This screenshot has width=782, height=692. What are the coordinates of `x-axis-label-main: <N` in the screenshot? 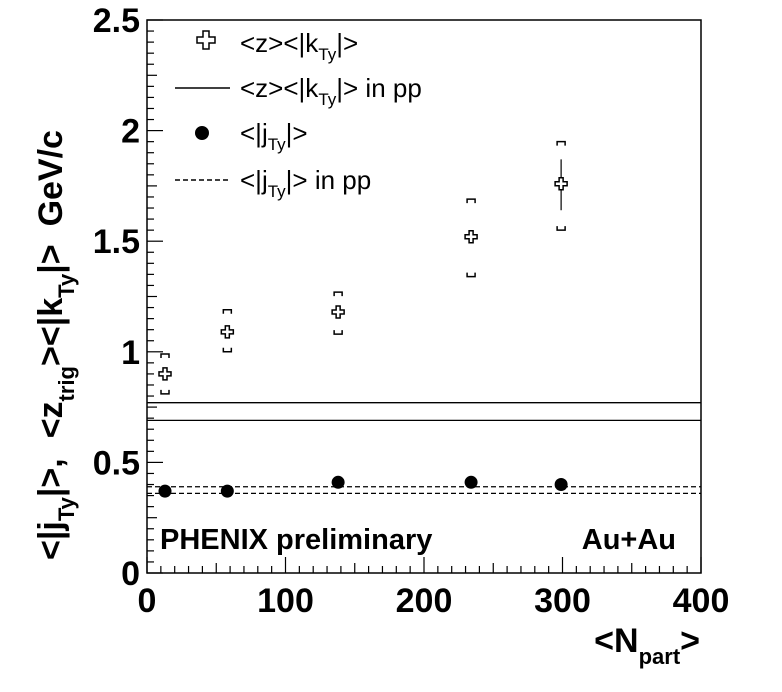 It's located at (616, 641).